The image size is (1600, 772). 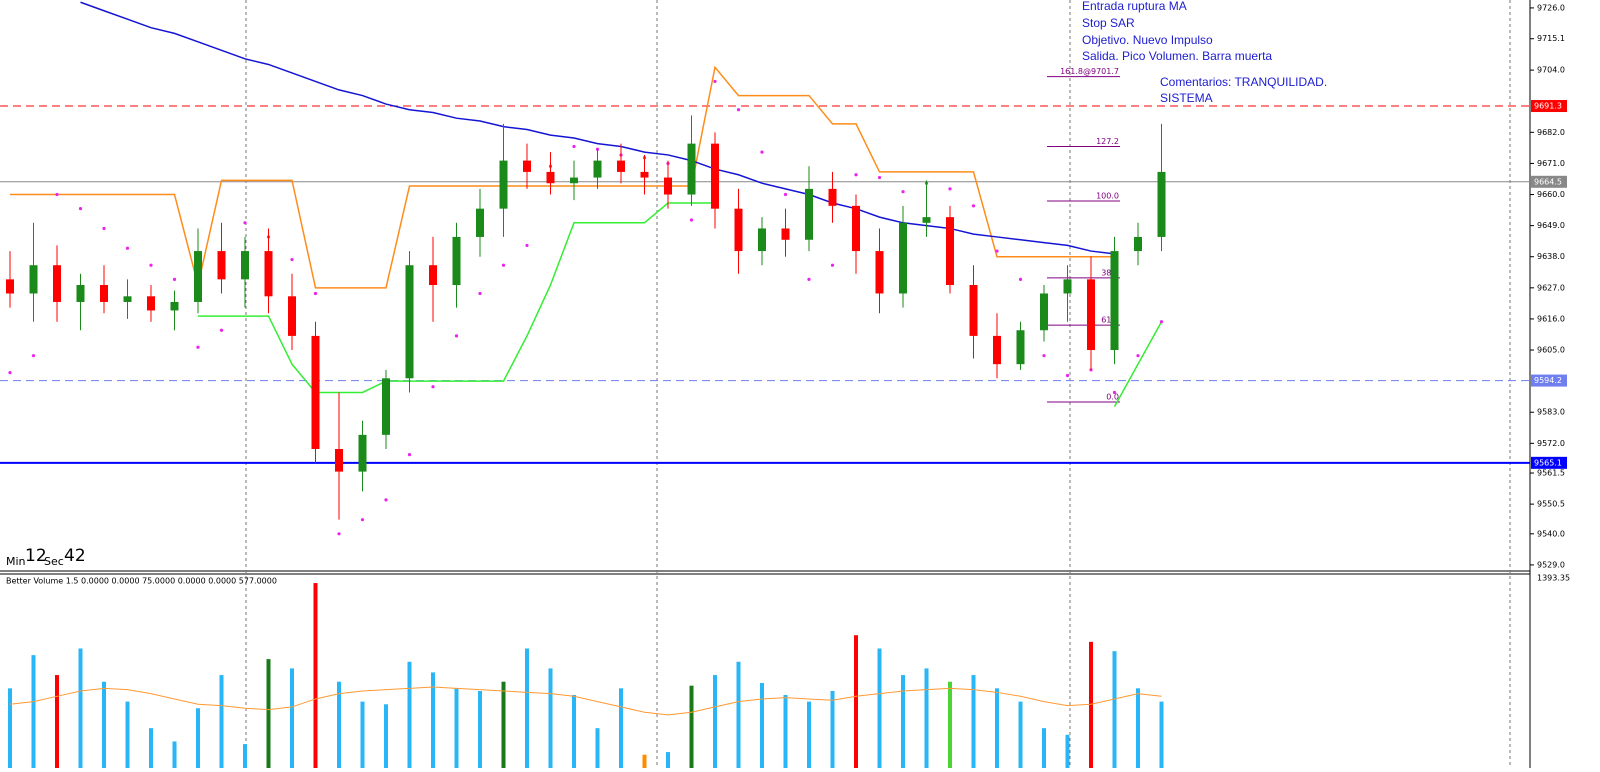 What do you see at coordinates (1107, 141) in the screenshot?
I see `fib-label: 127.2` at bounding box center [1107, 141].